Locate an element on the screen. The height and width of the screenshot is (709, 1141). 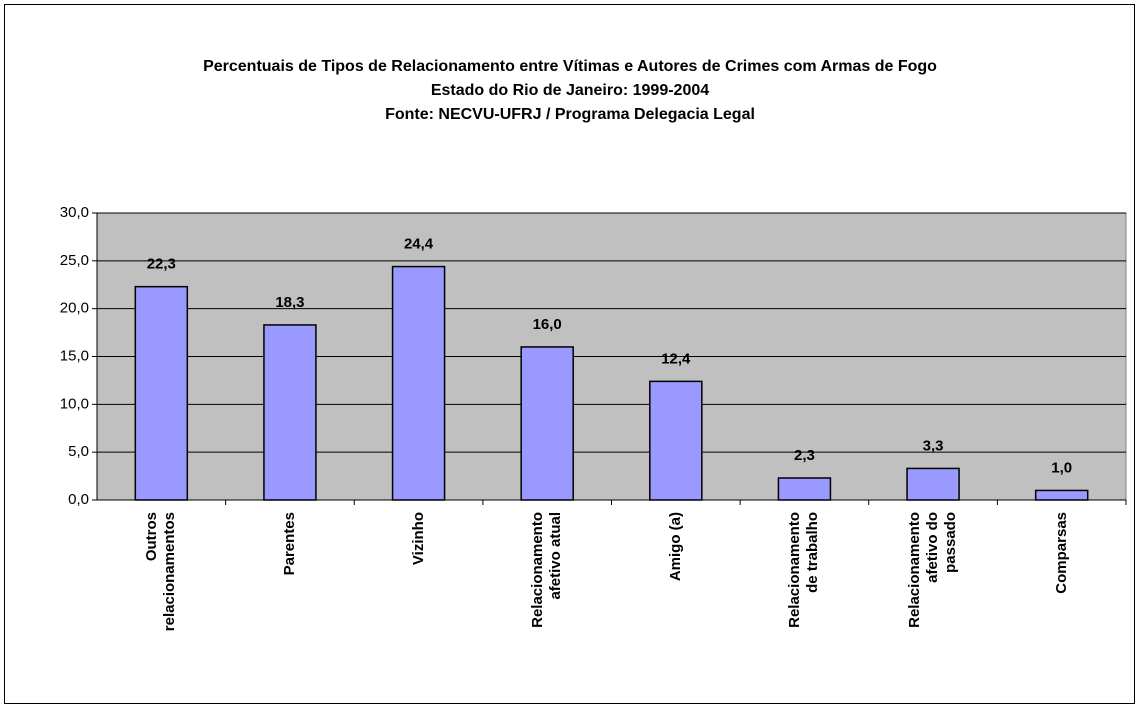
x-tick-label: Relacionamento afetivo atual is located at coordinates (547, 570).